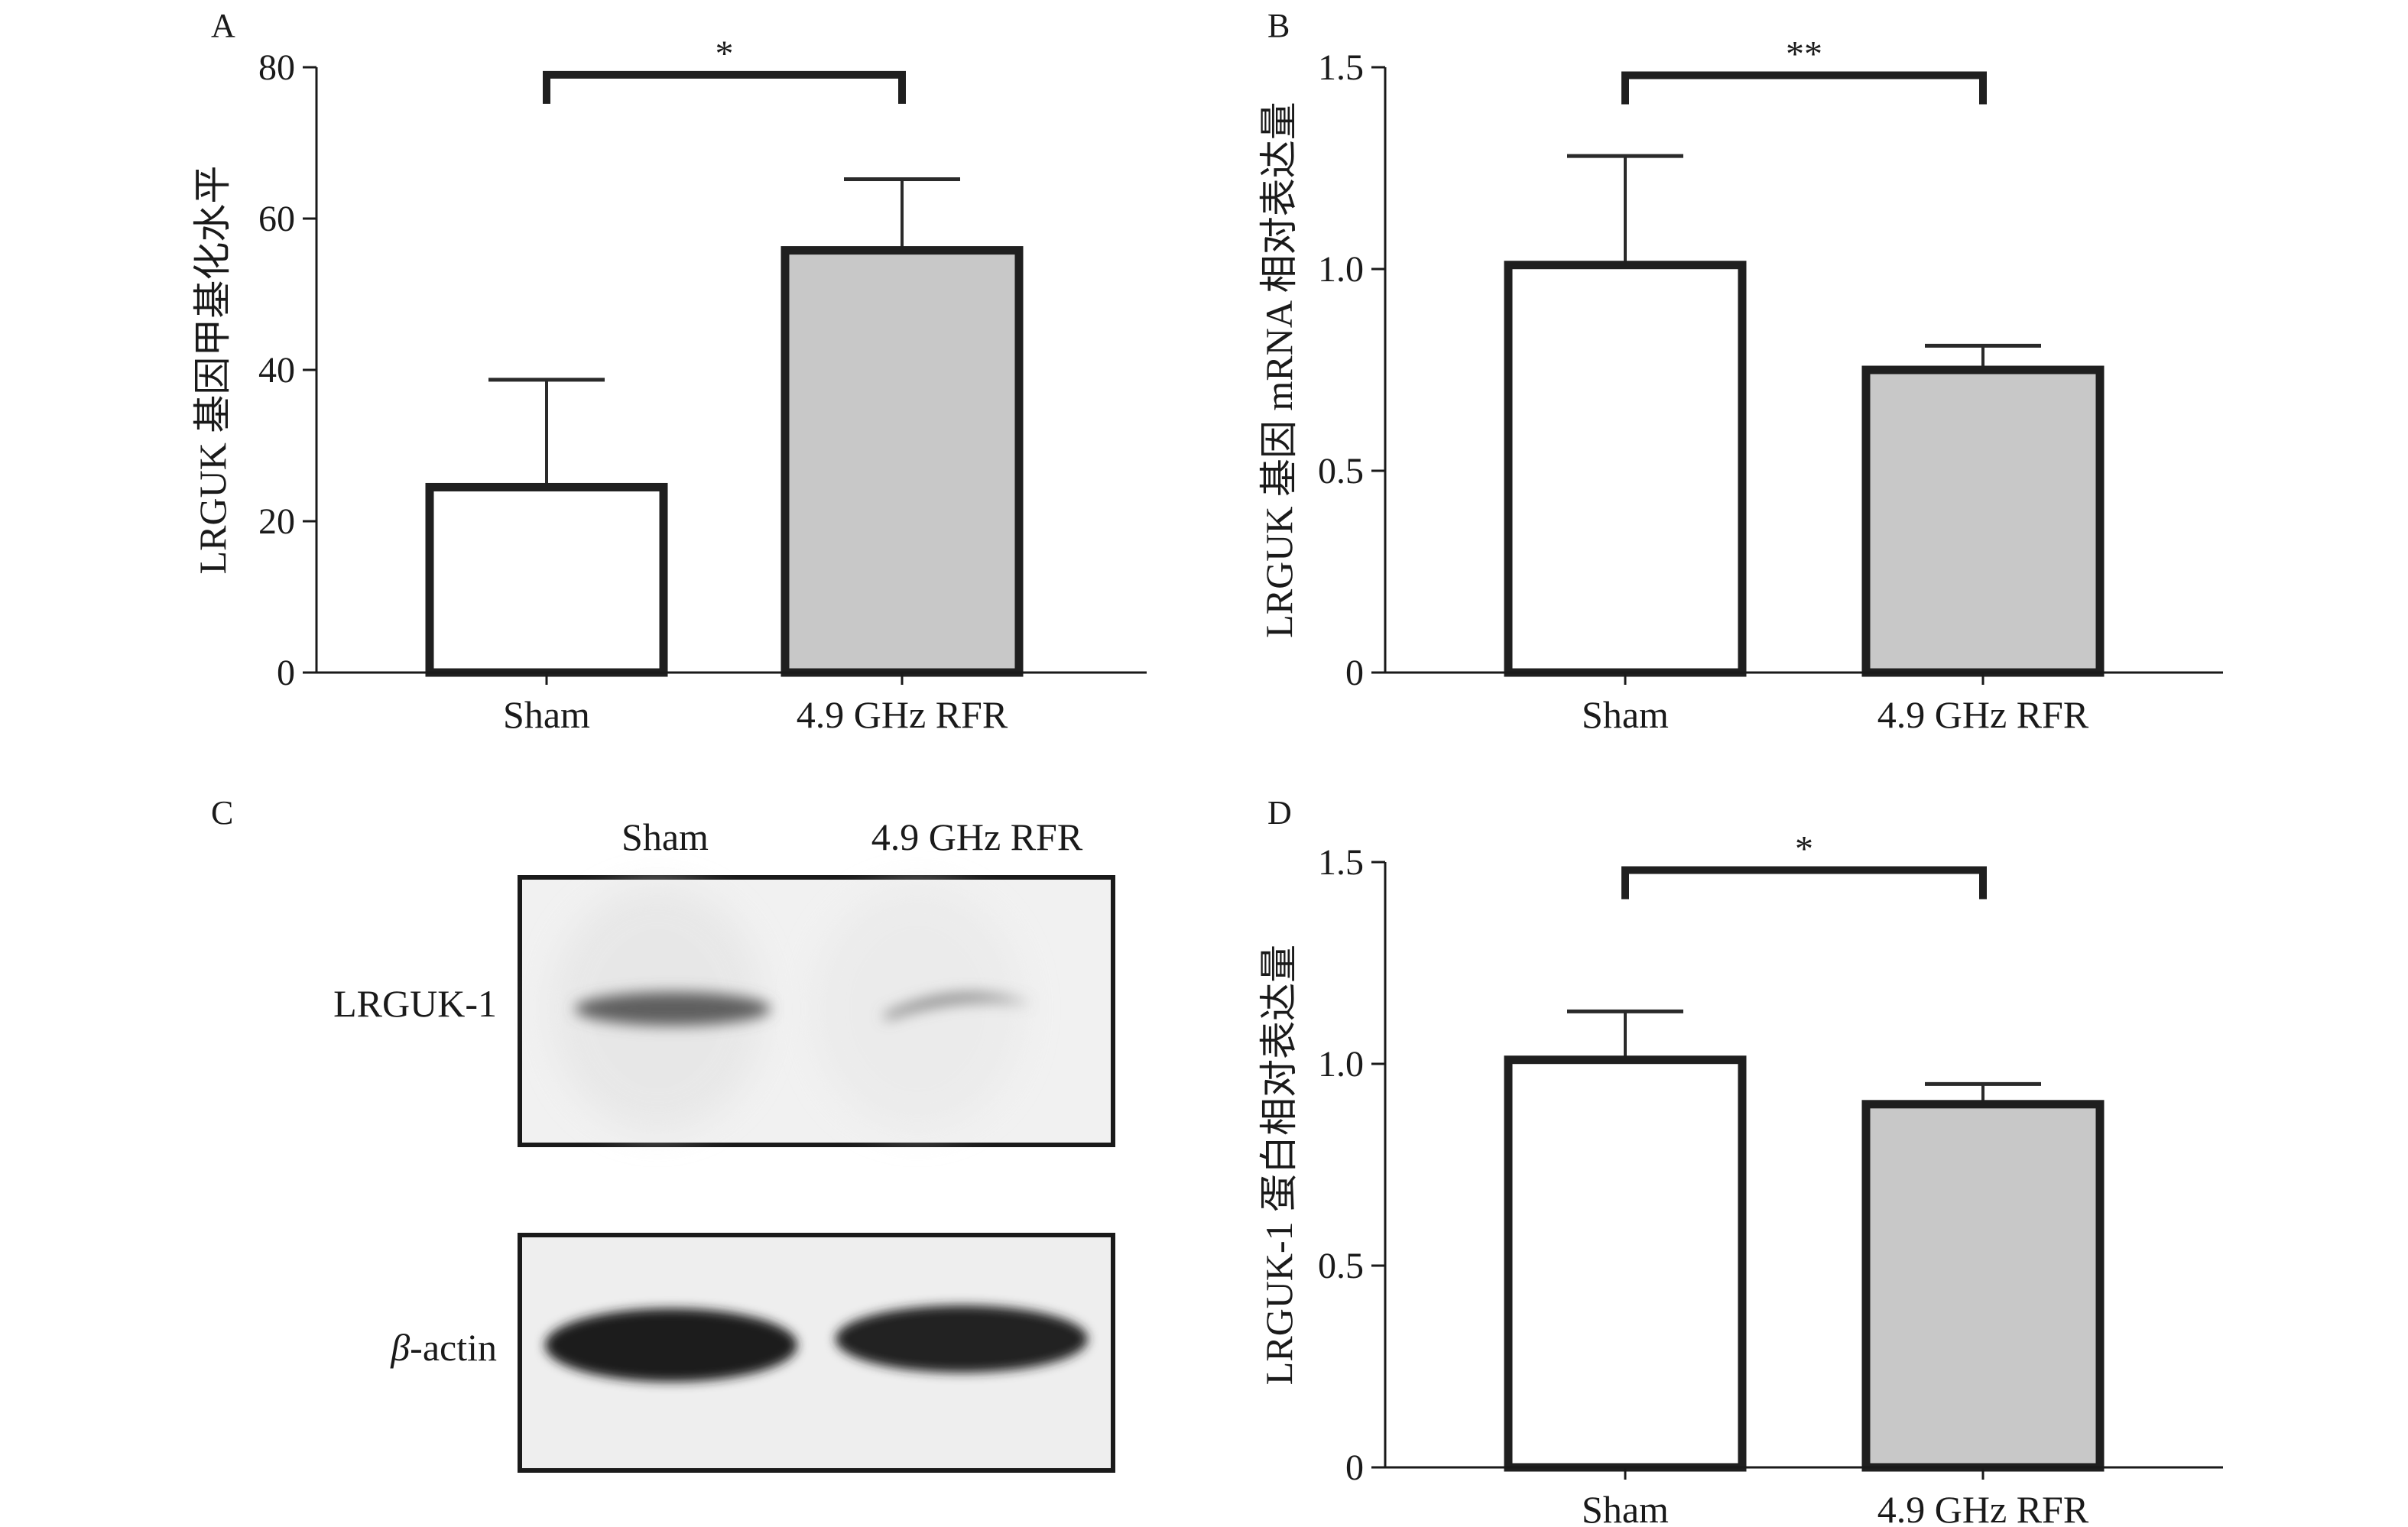 This screenshot has width=2408, height=1527. What do you see at coordinates (223, 25) in the screenshot?
I see `panel-a-letter: A` at bounding box center [223, 25].